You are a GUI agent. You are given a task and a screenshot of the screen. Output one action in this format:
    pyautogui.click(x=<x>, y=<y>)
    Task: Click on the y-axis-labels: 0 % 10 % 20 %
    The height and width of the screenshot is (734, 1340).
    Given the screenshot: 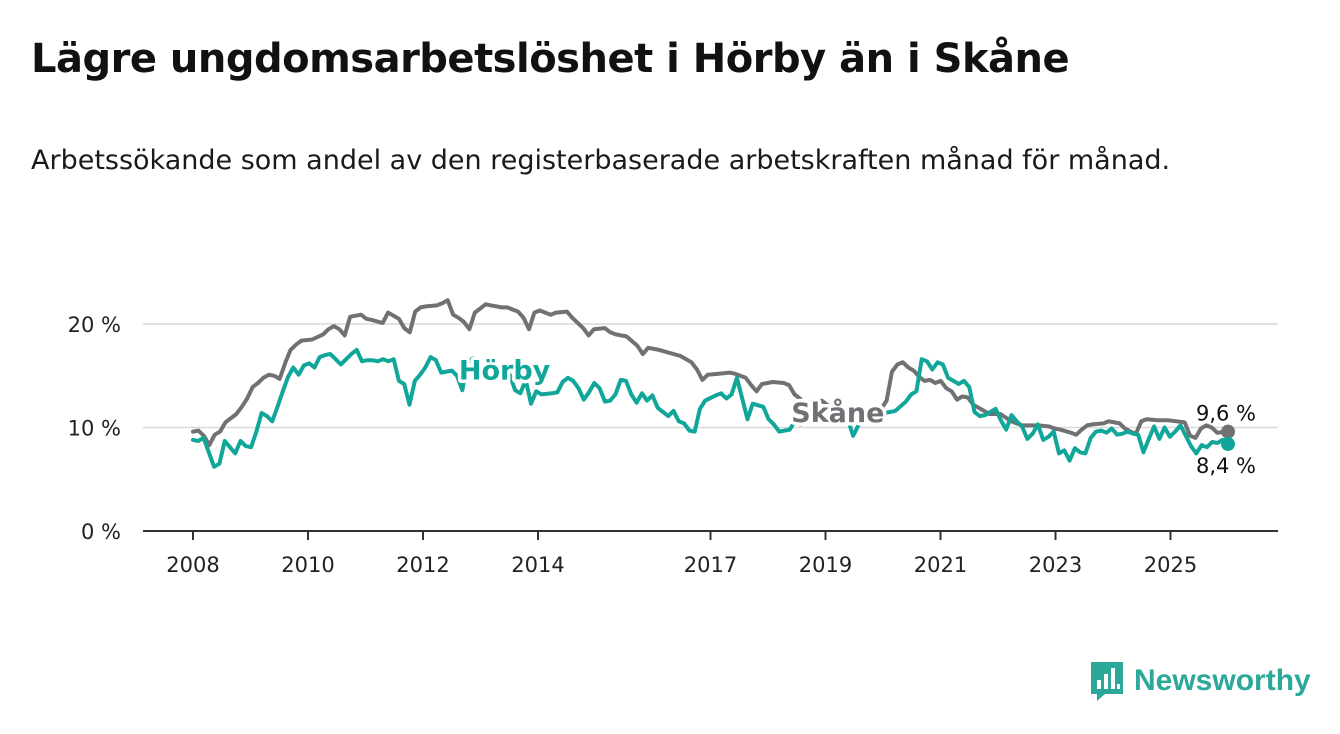 What is the action you would take?
    pyautogui.click(x=94, y=428)
    